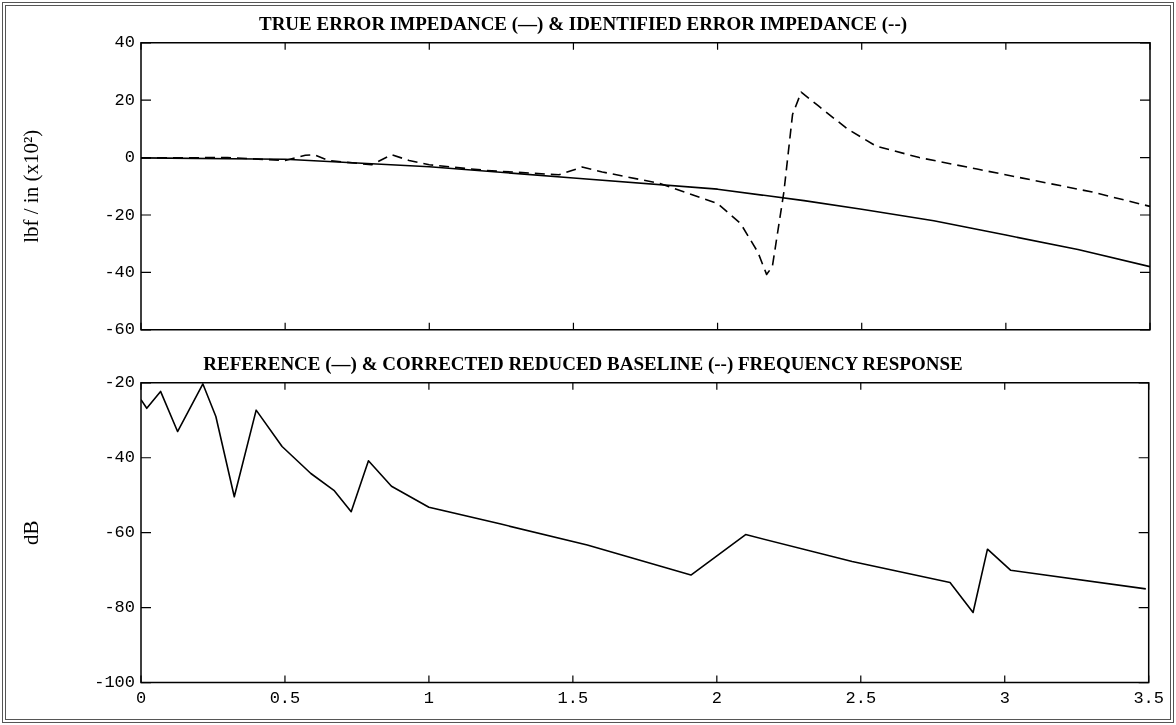 Image resolution: width=1176 pixels, height=725 pixels. What do you see at coordinates (114, 683) in the screenshot?
I see `y-tick-label: -100` at bounding box center [114, 683].